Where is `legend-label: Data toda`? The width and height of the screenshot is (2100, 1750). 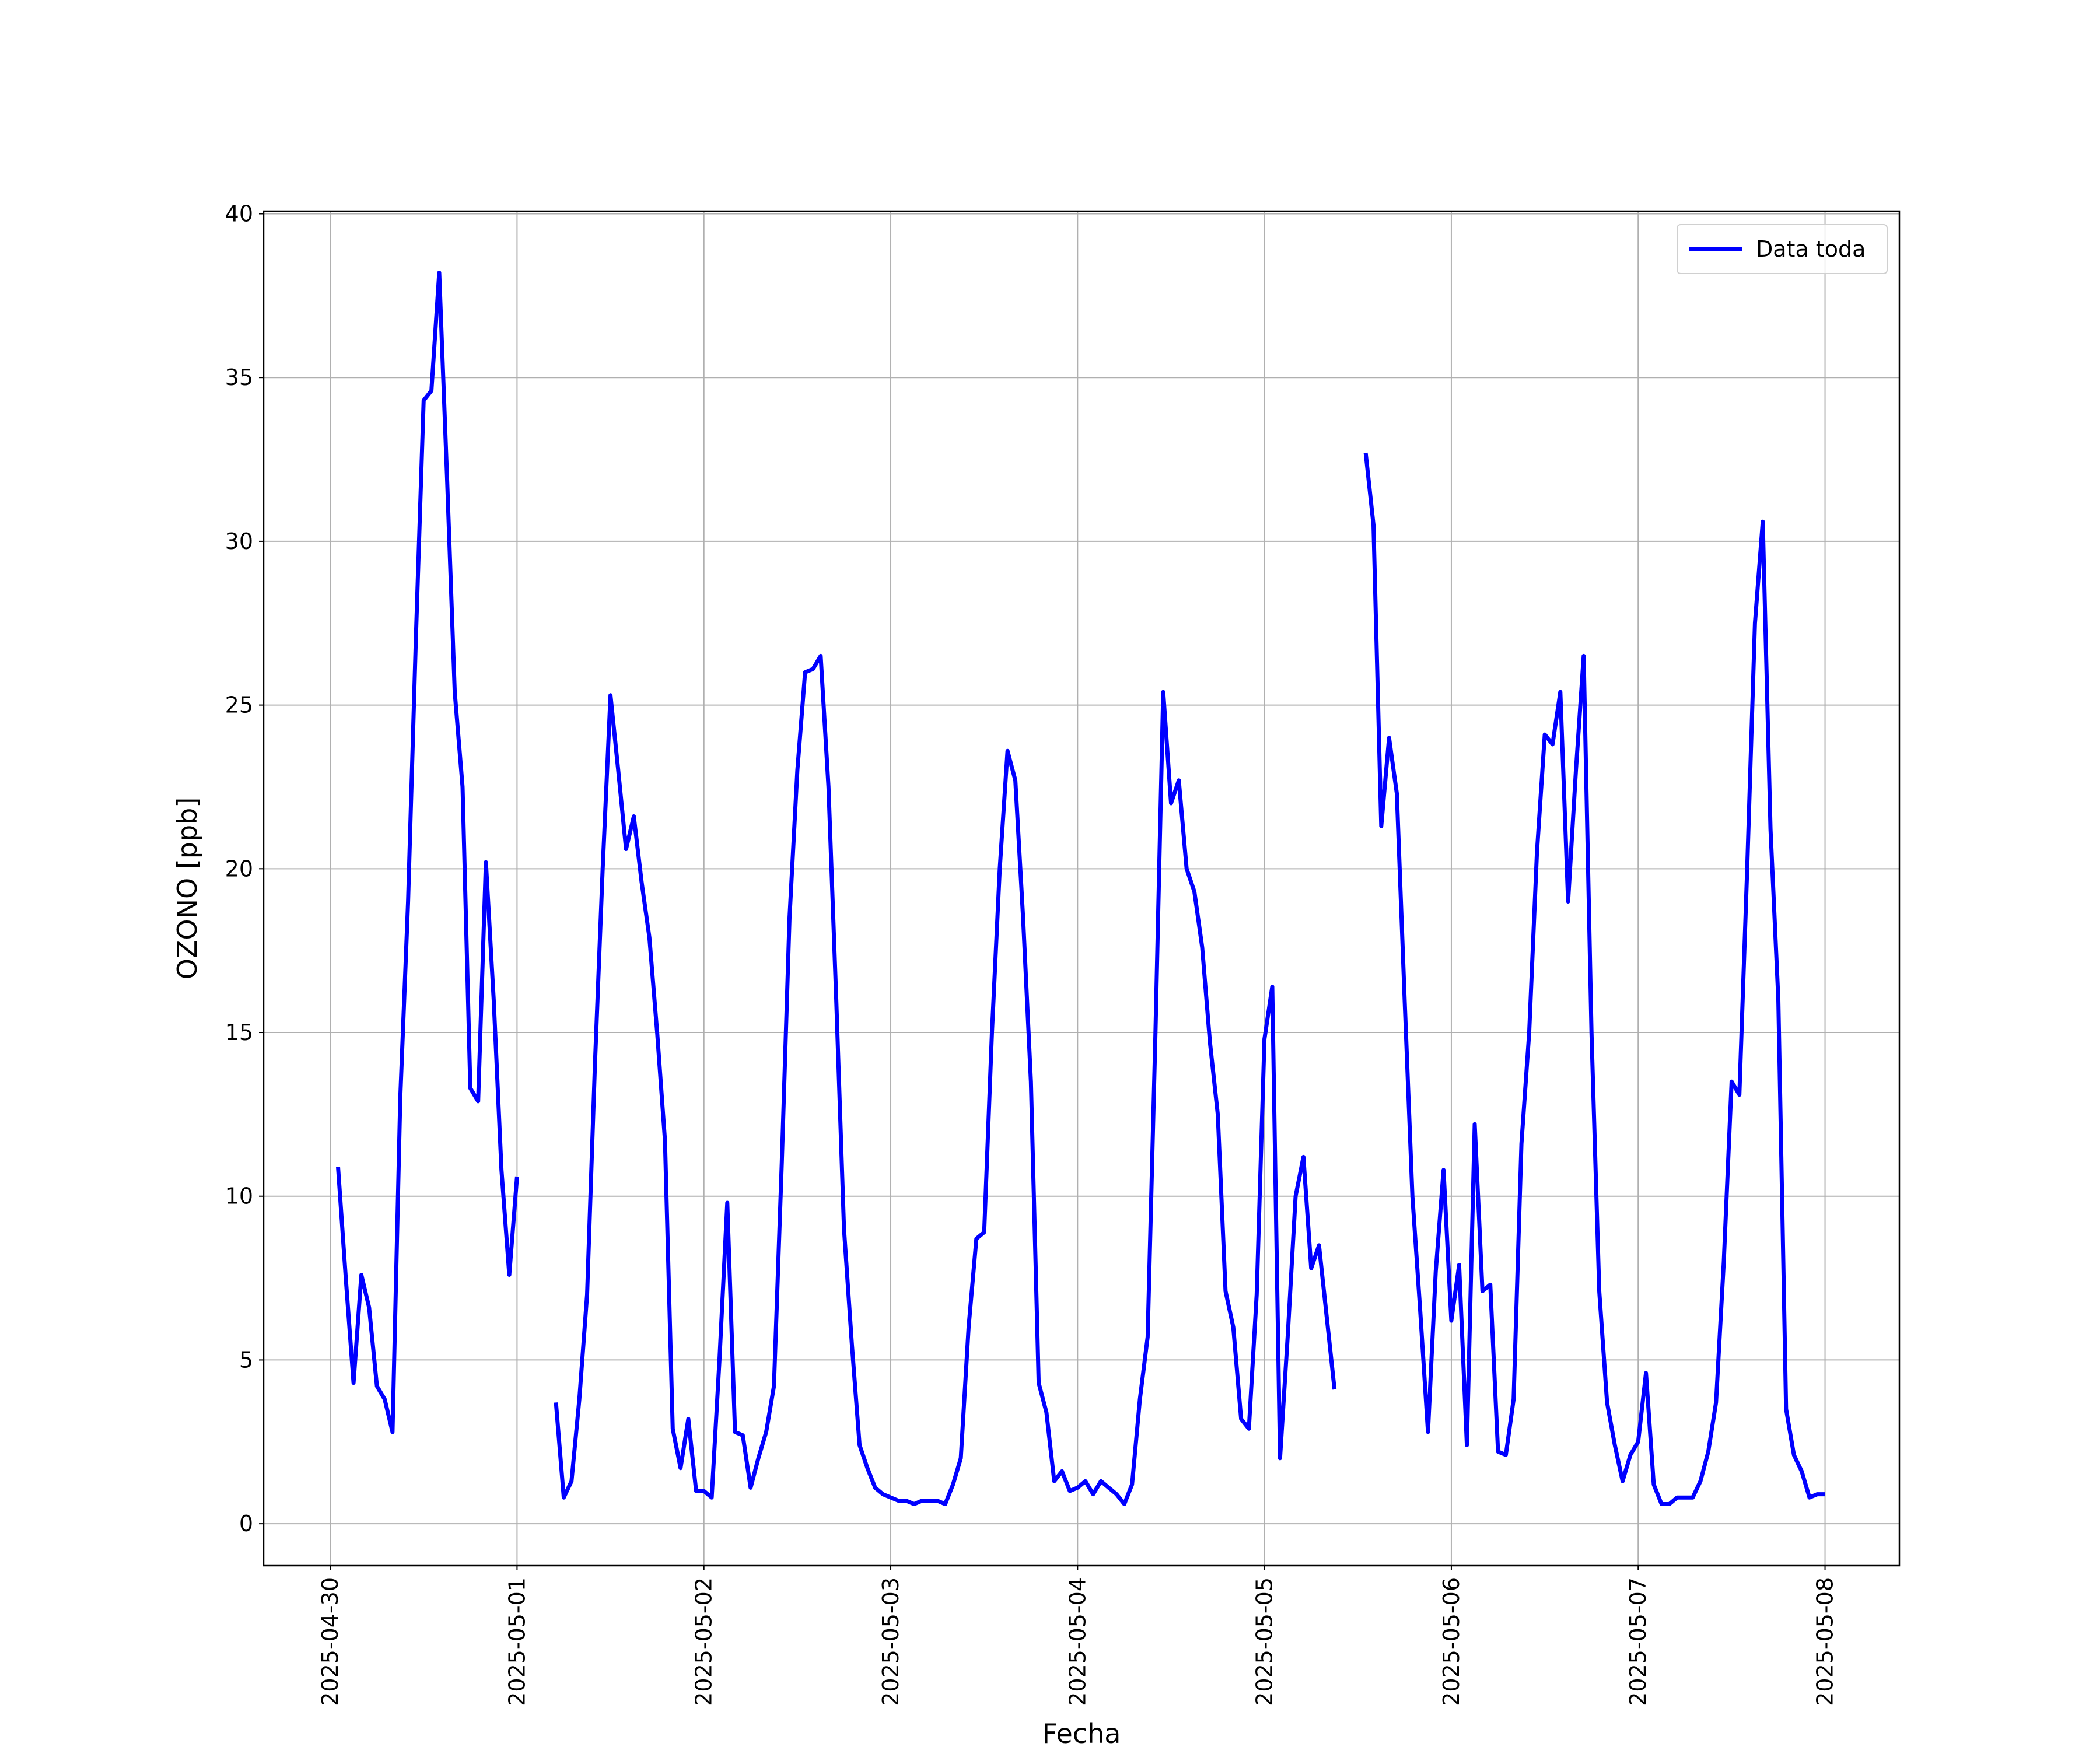
legend-label: Data toda is located at coordinates (1811, 249).